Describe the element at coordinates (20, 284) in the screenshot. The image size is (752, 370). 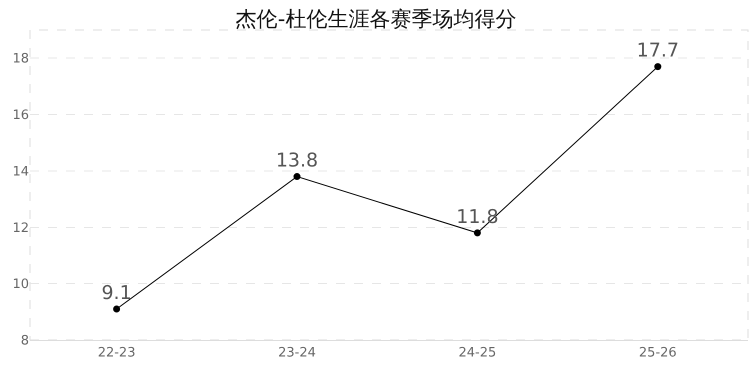
I see `y-tick-label: 10` at that location.